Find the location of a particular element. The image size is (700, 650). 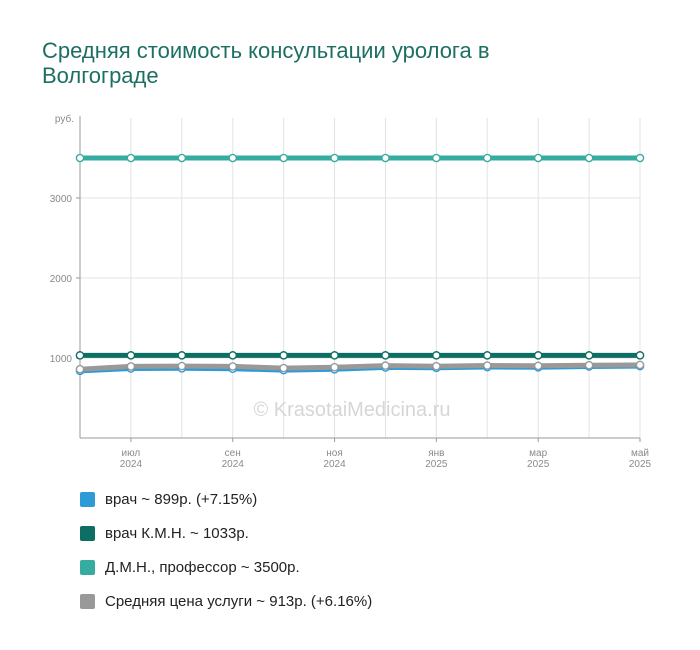

y-tick-label: 3000 is located at coordinates (61, 199).